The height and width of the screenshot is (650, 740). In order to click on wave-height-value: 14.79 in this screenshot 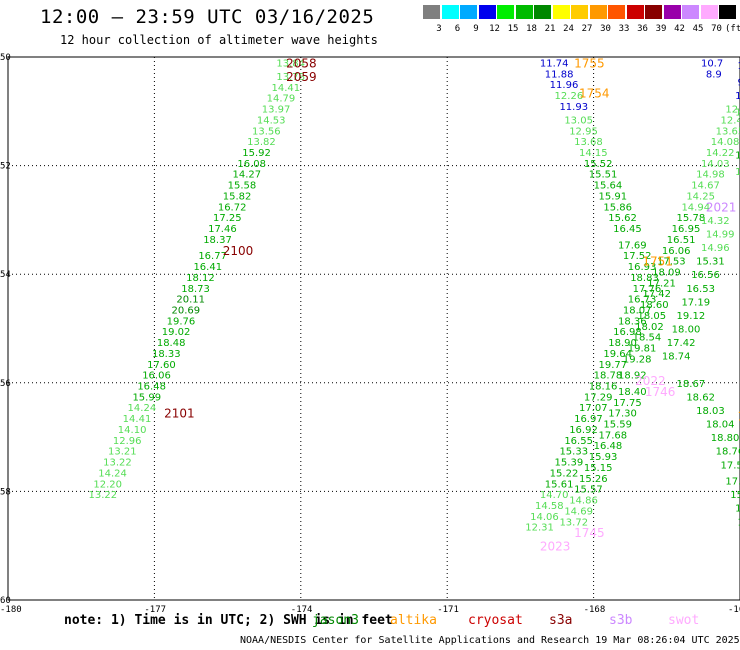, I will do `click(281, 99)`.